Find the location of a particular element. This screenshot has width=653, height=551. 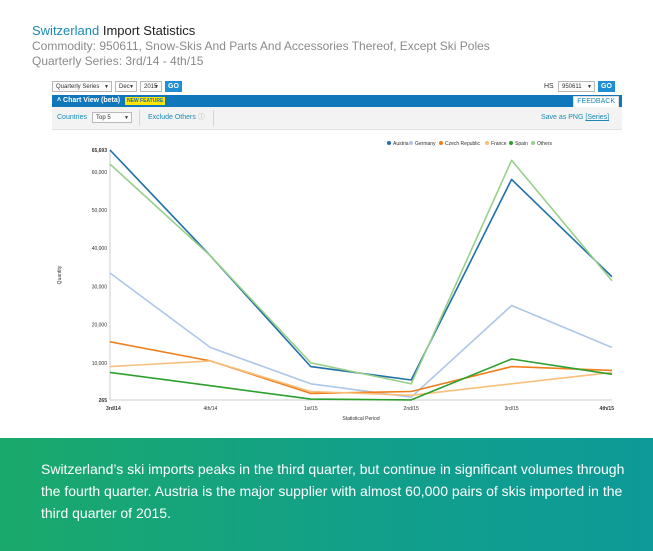

y-tick-label: 50,000 is located at coordinates (100, 211).